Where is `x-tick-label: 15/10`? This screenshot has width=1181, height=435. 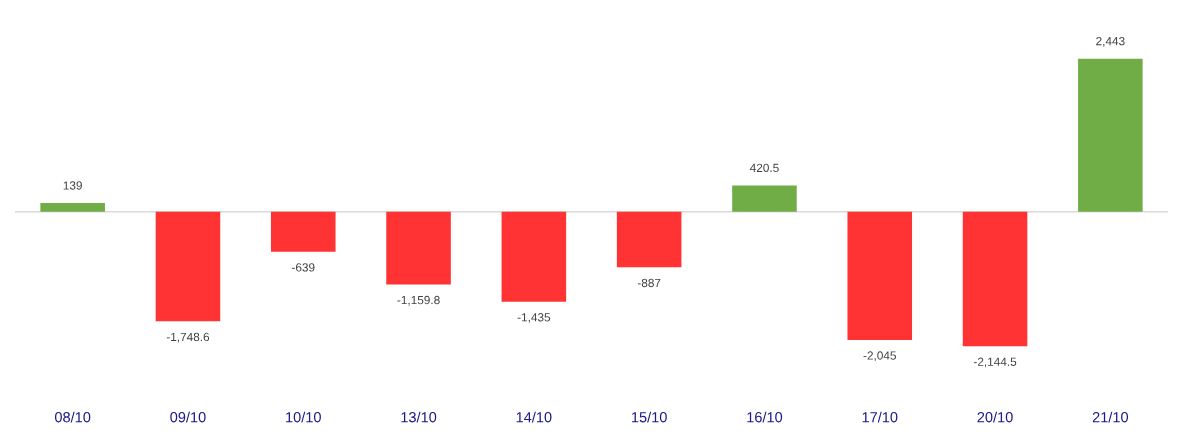 x-tick-label: 15/10 is located at coordinates (649, 417).